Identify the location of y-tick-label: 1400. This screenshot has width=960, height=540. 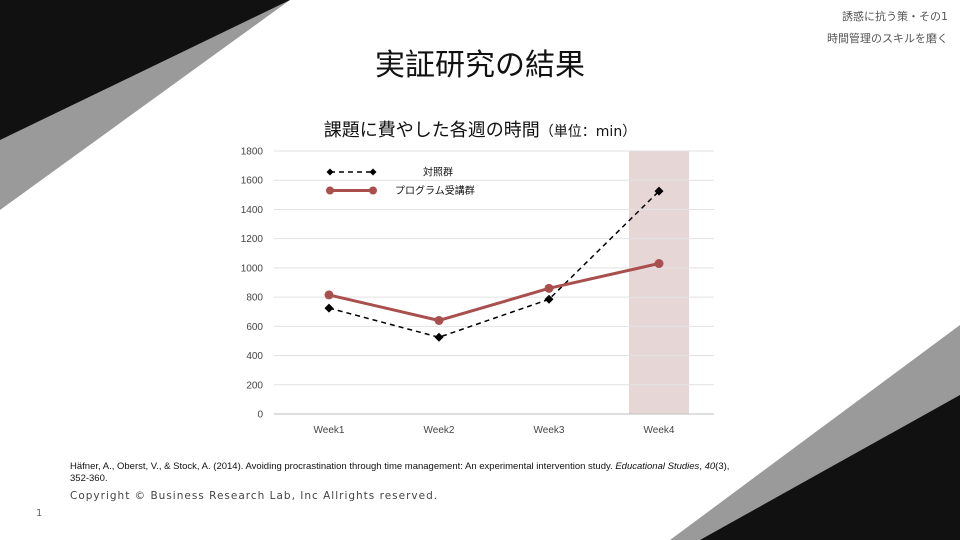
(252, 210).